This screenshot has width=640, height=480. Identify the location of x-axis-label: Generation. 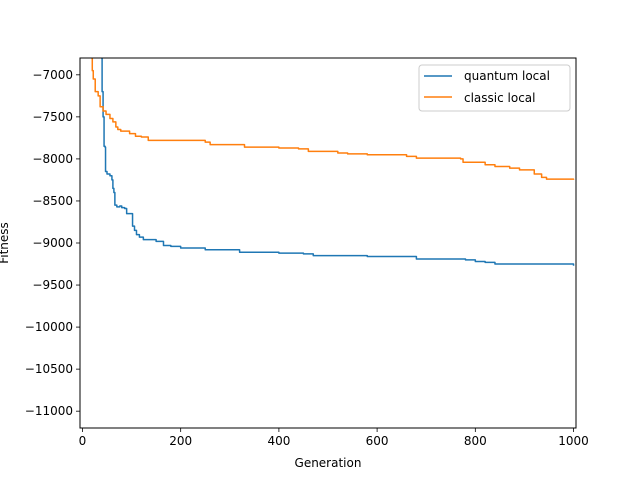
(328, 463).